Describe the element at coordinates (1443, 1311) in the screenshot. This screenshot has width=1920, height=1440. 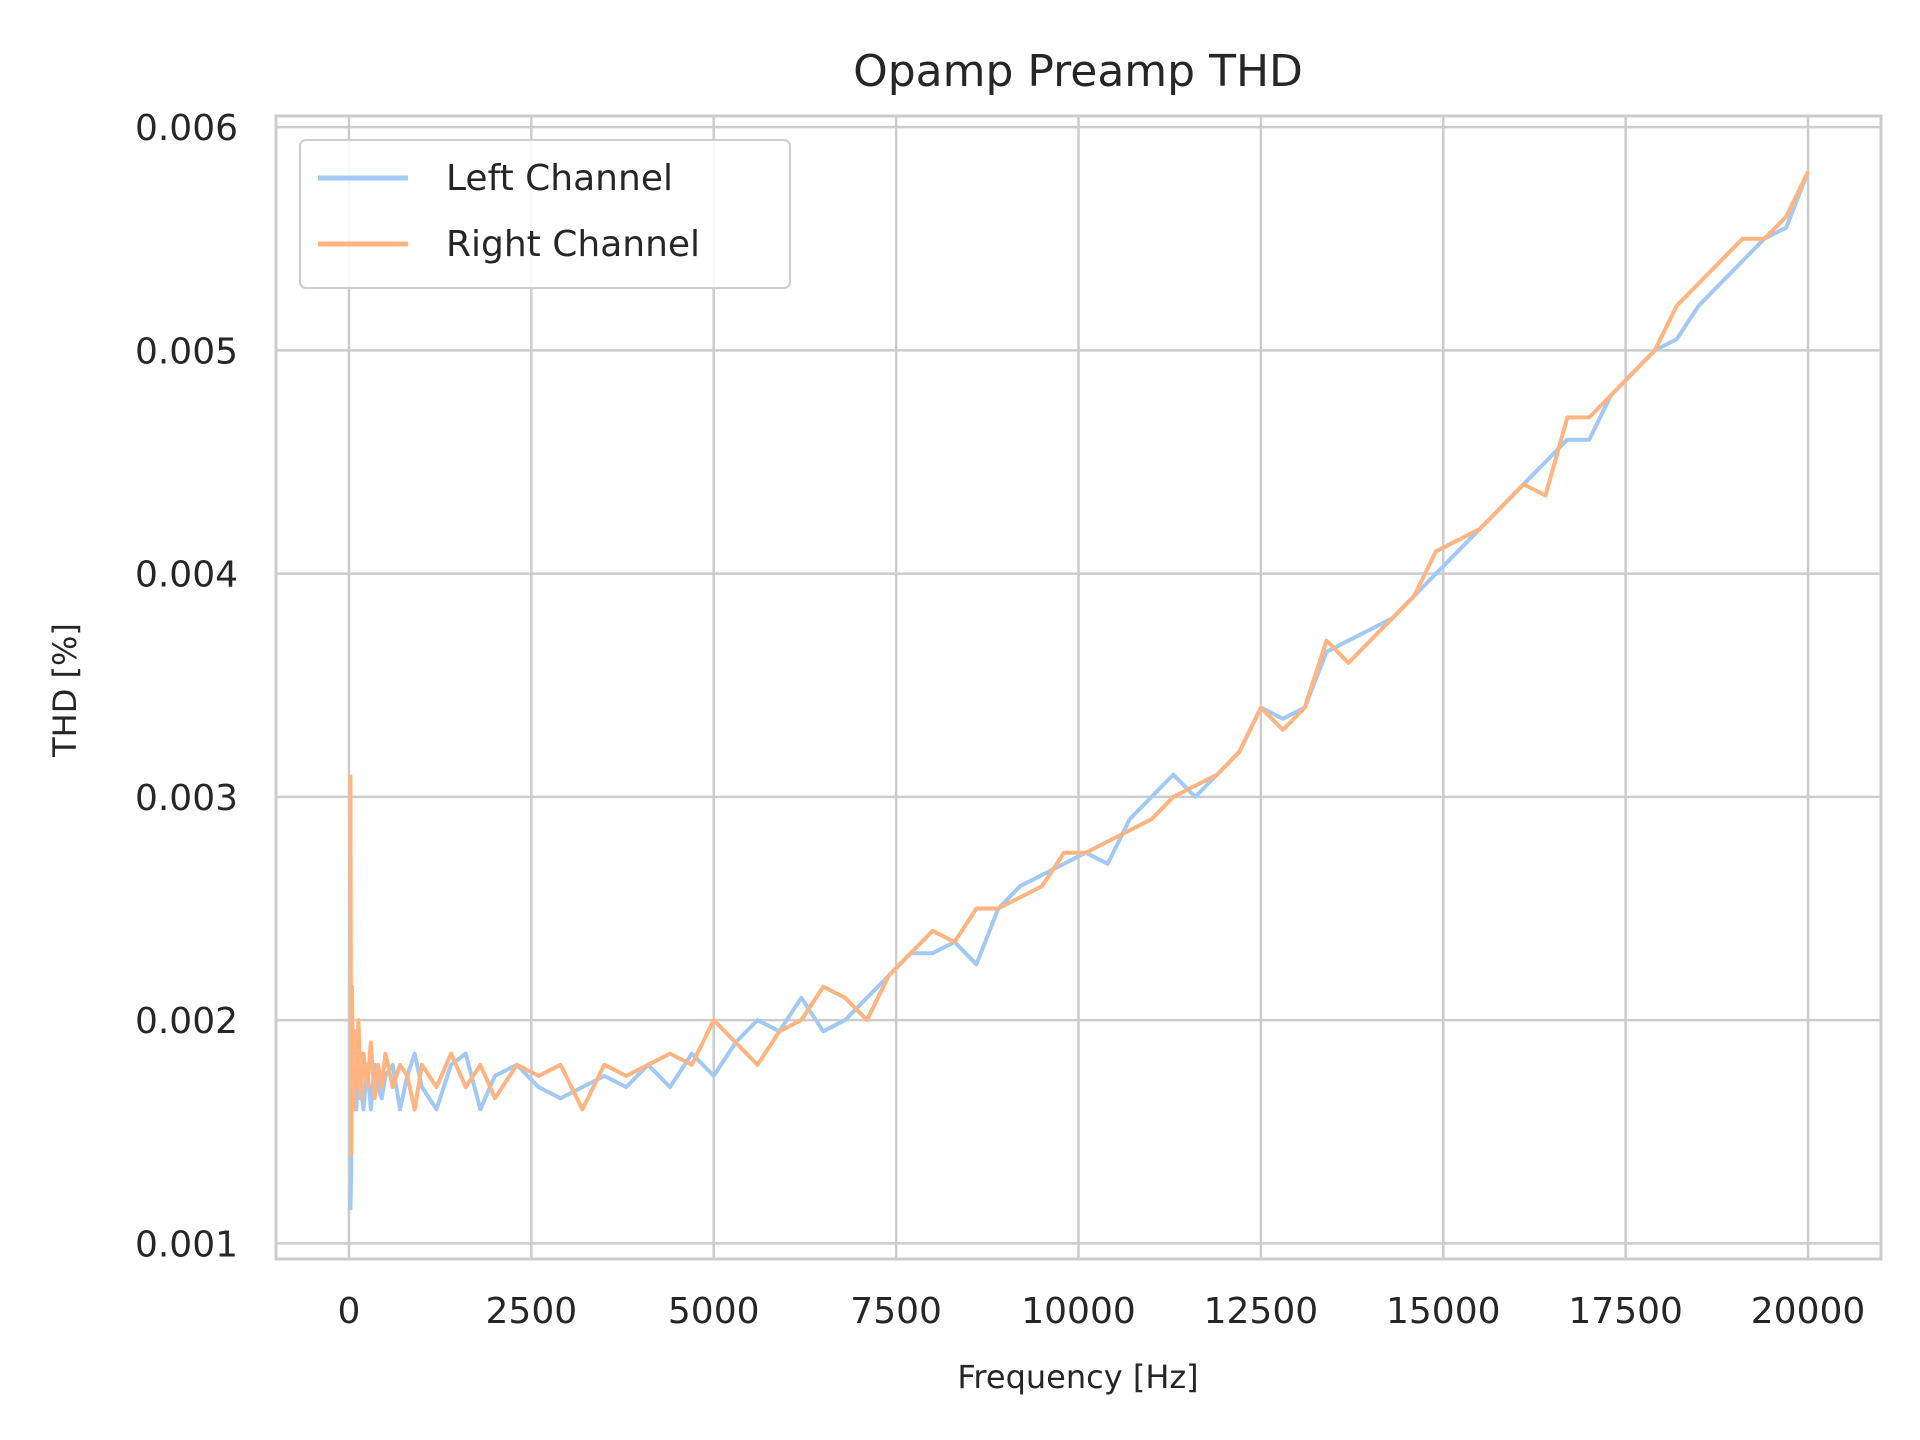
I see `x-tick-label: 15000` at that location.